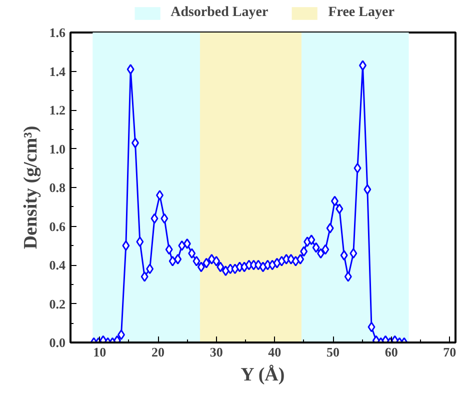 This screenshot has height=415, width=473. Describe the element at coordinates (57, 342) in the screenshot. I see `y-tick-label: 0.0` at that location.